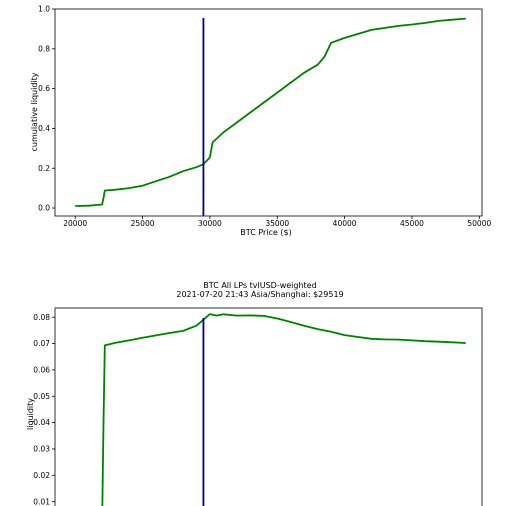 The image size is (510, 506). What do you see at coordinates (44, 9) in the screenshot?
I see `y-tick-label: 1.0` at bounding box center [44, 9].